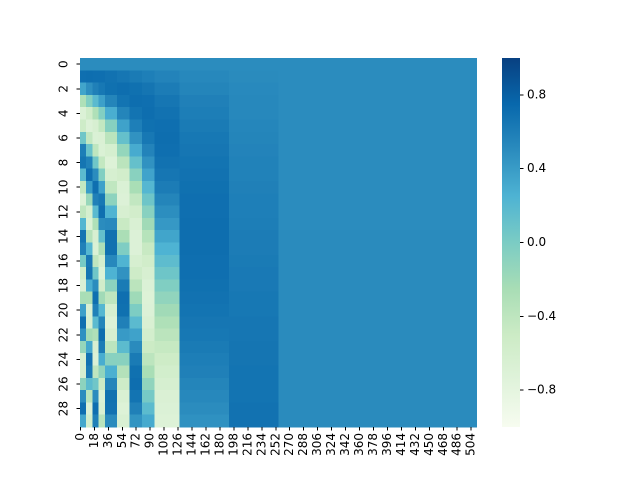 This screenshot has width=640, height=480. What do you see at coordinates (247, 444) in the screenshot?
I see `x-tick-label: 216` at bounding box center [247, 444].